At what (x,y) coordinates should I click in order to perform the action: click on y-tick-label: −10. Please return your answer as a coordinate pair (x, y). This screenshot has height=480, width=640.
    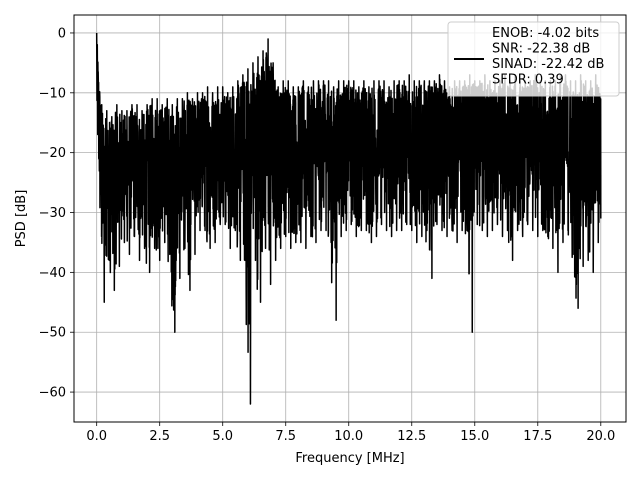
    Looking at the image, I should click on (52, 93).